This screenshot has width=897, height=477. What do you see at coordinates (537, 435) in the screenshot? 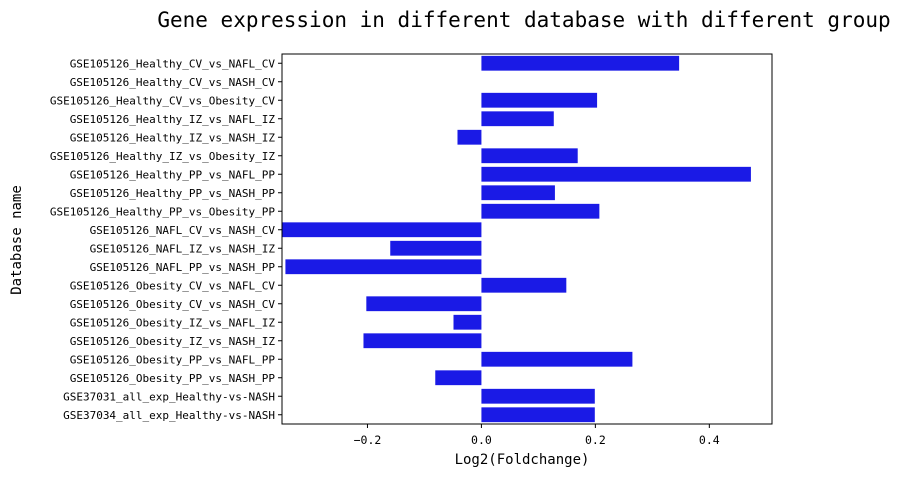
I see `x-axis: −0.2 0.0 0.2 0.4` at bounding box center [537, 435].